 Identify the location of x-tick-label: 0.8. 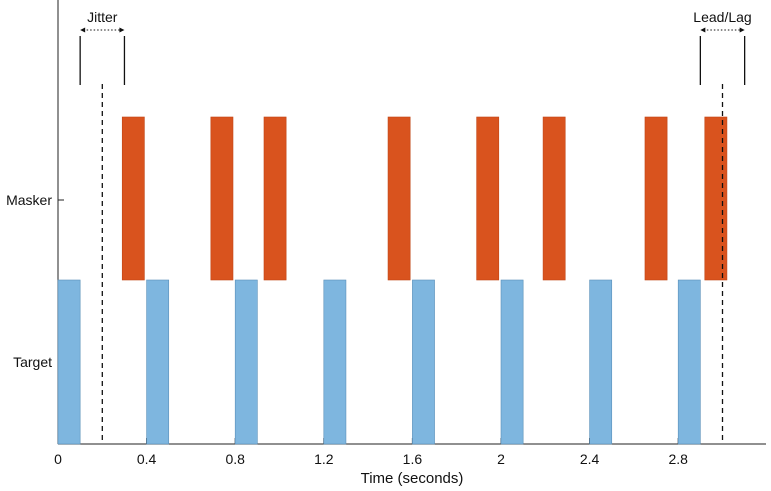
(235, 459).